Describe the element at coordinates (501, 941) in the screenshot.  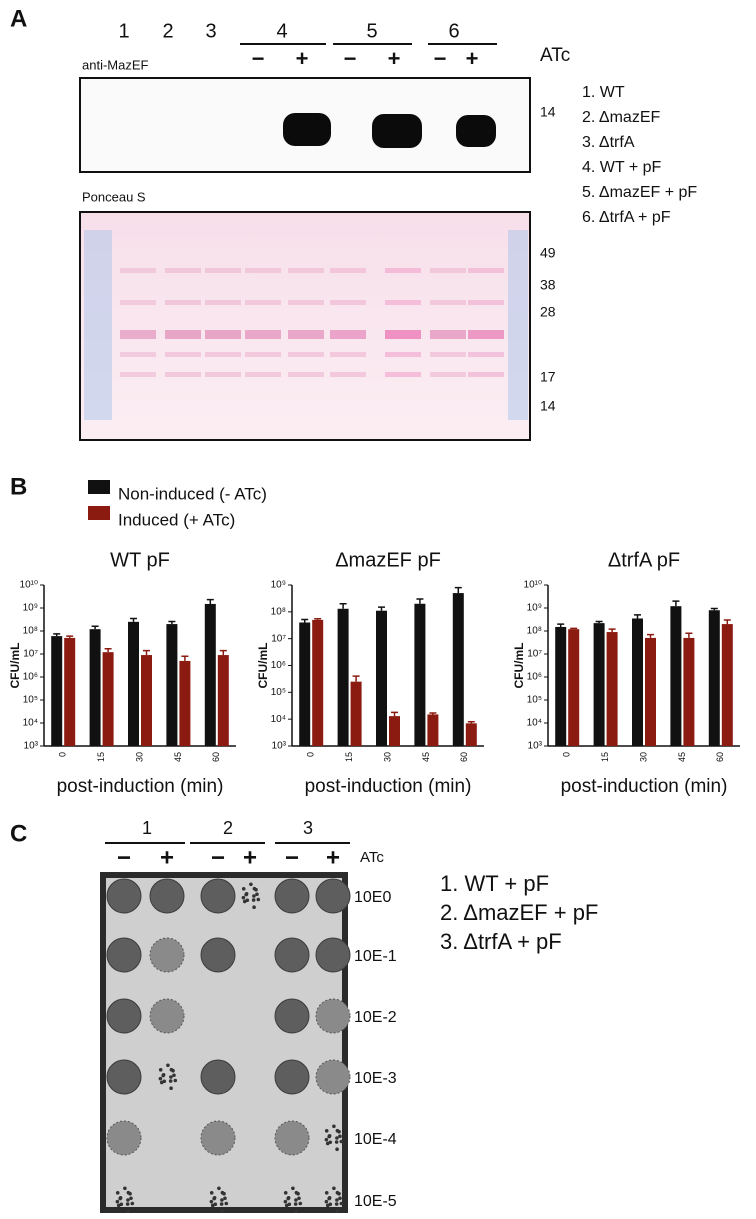
I see `strain-item: 3. ΔtrfA + pF` at that location.